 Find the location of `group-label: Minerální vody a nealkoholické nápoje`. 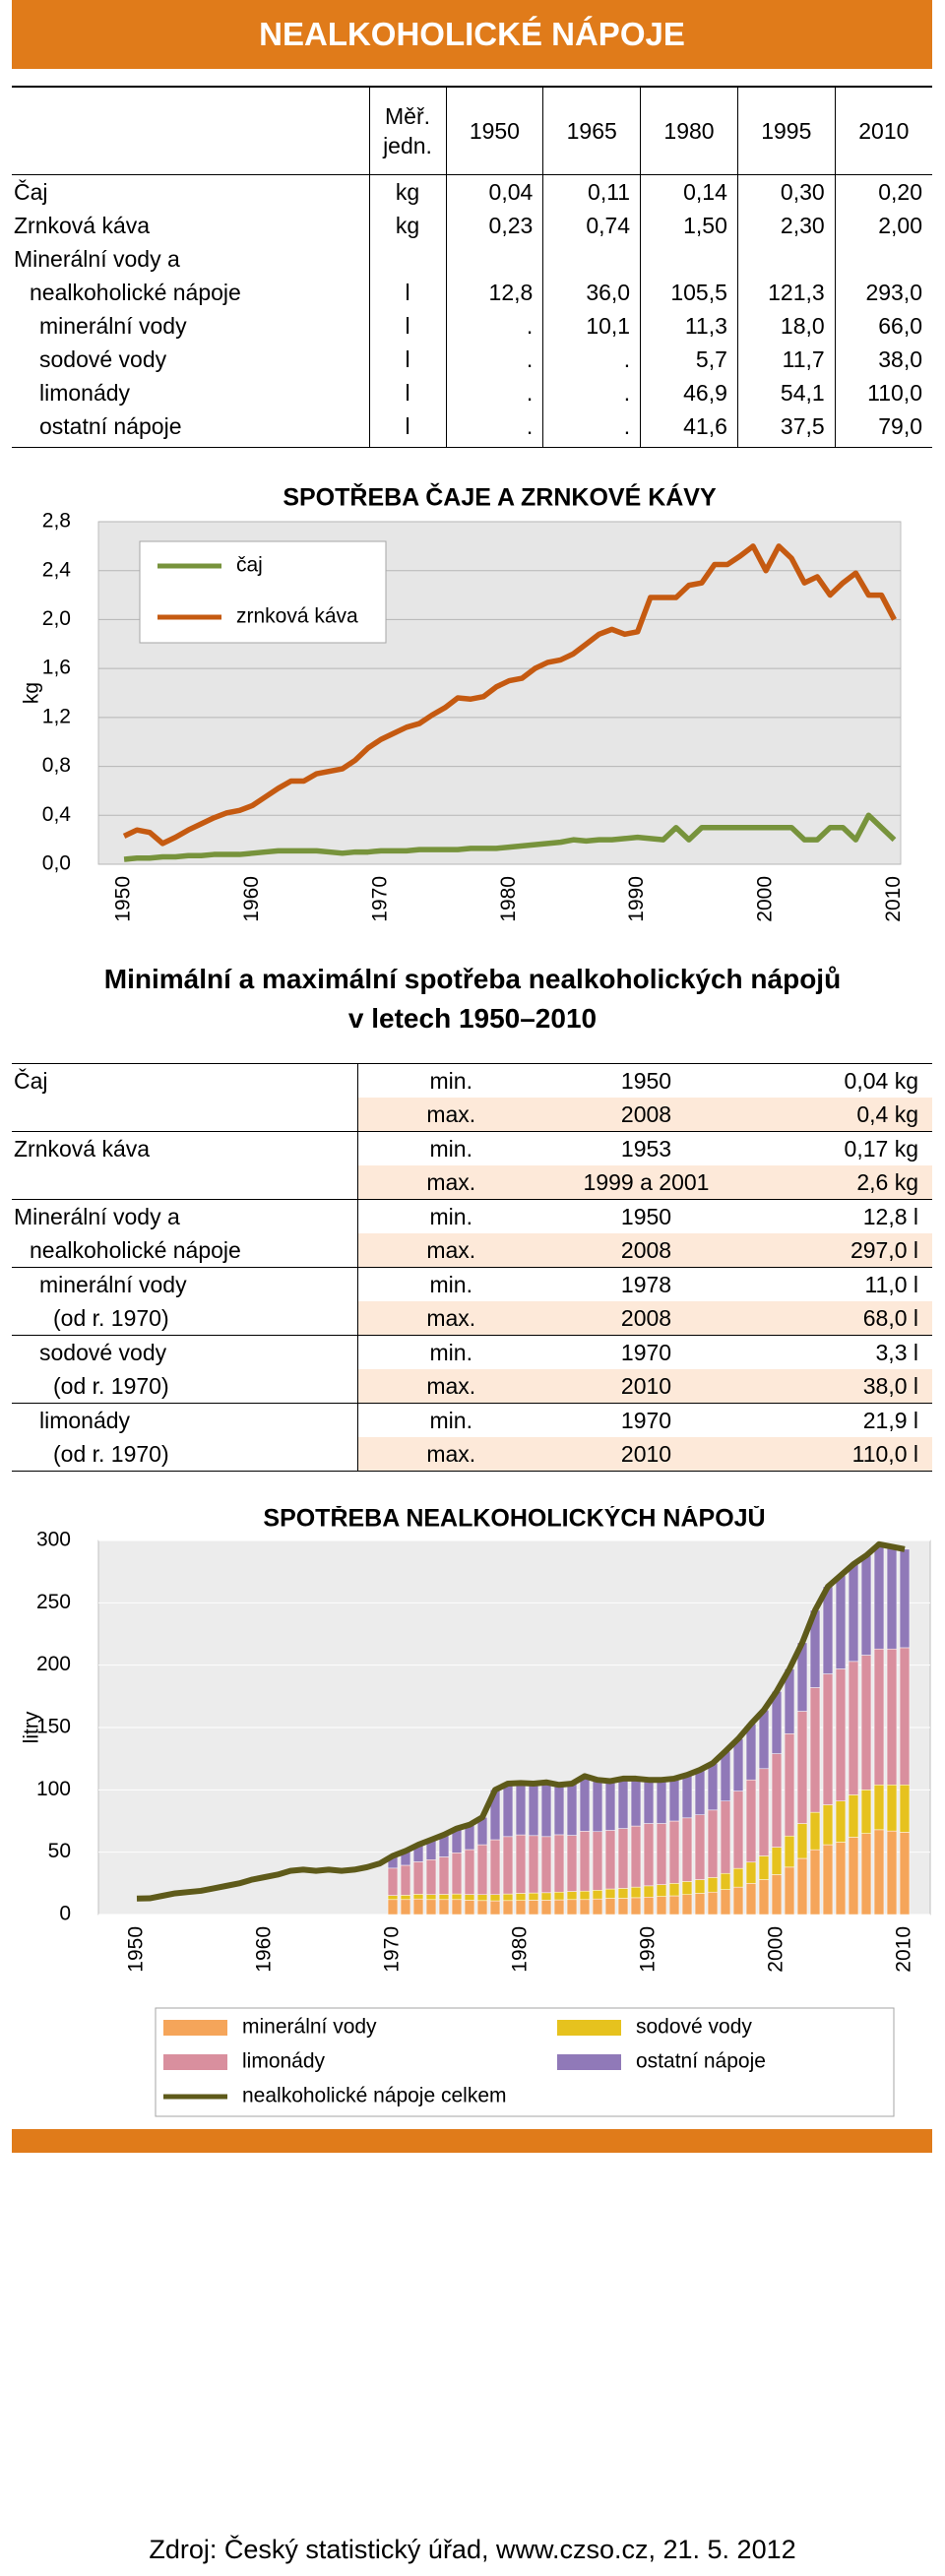

group-label: Minerální vody a nealkoholické nápoje is located at coordinates (185, 1233).